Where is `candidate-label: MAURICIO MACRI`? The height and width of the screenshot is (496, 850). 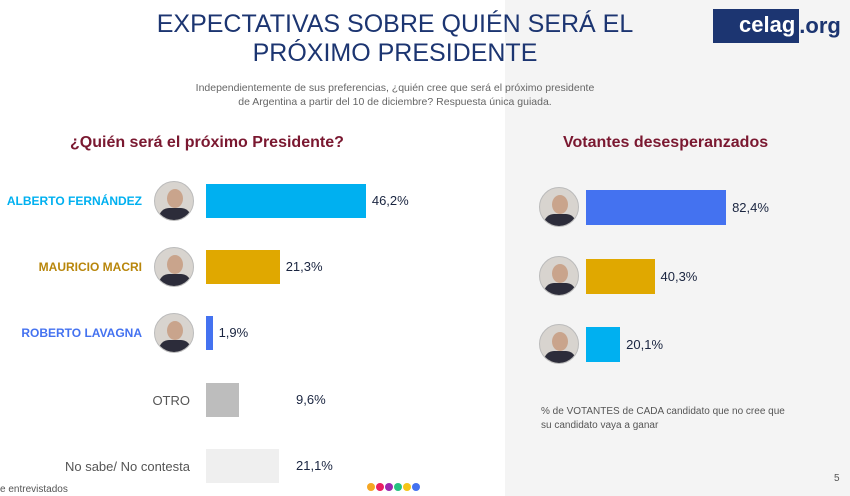
candidate-label: MAURICIO MACRI is located at coordinates (90, 267).